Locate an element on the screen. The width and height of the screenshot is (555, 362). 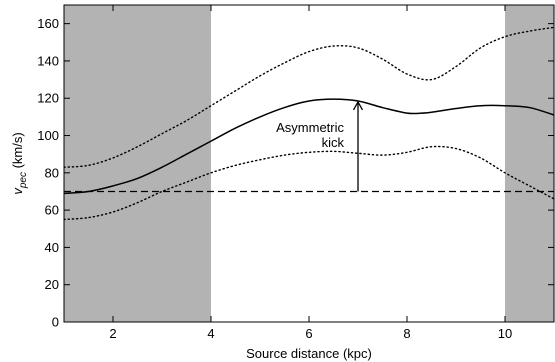
y-tick-label: 120 is located at coordinates (48, 98).